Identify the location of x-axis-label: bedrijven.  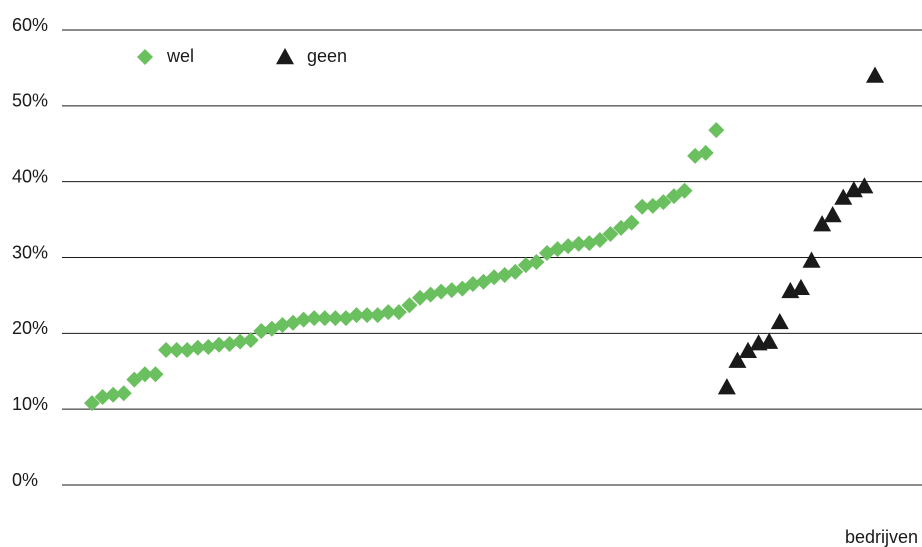
(881, 537).